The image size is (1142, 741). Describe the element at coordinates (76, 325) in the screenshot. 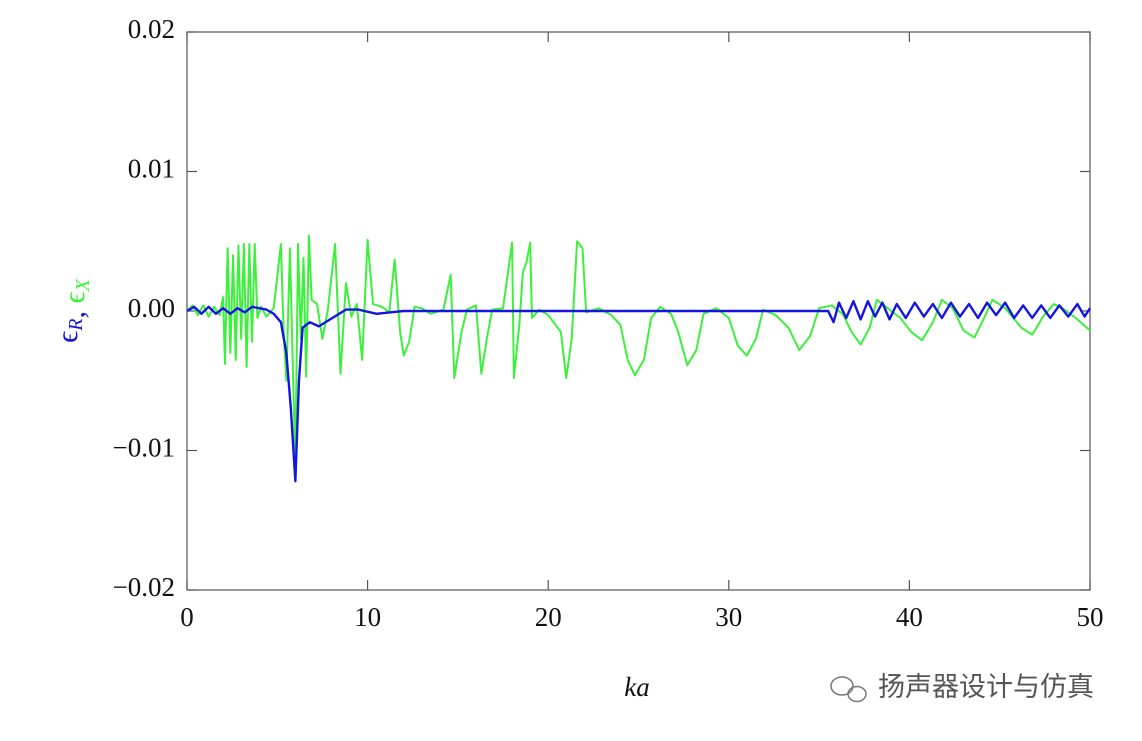

I see `y-axis-label-subscript: R` at that location.